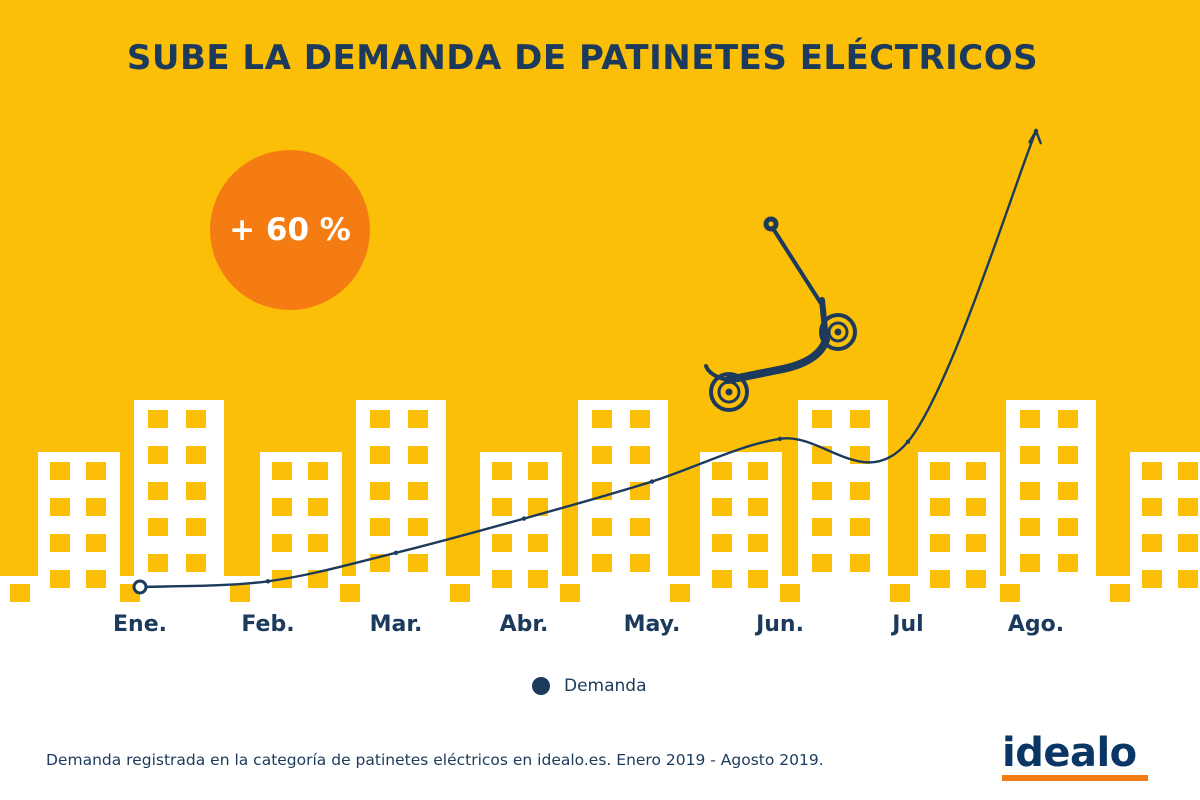  I want to click on x-tick-label: May., so click(652, 624).